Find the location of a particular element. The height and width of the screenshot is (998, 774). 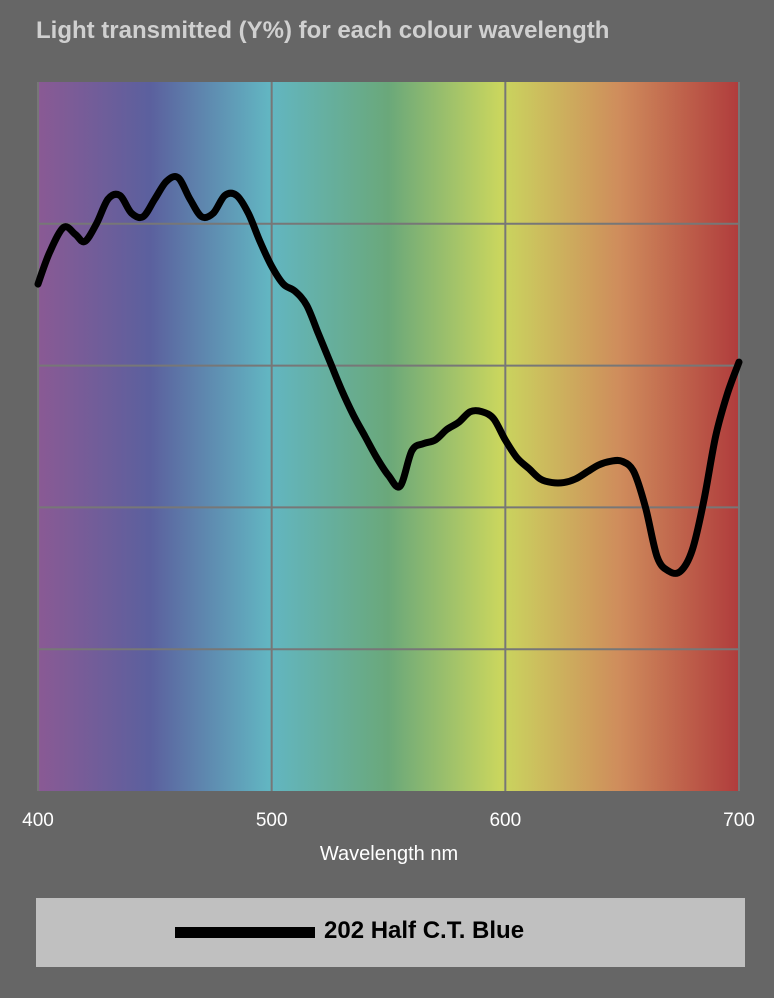

x-tick-label: 600 is located at coordinates (505, 820).